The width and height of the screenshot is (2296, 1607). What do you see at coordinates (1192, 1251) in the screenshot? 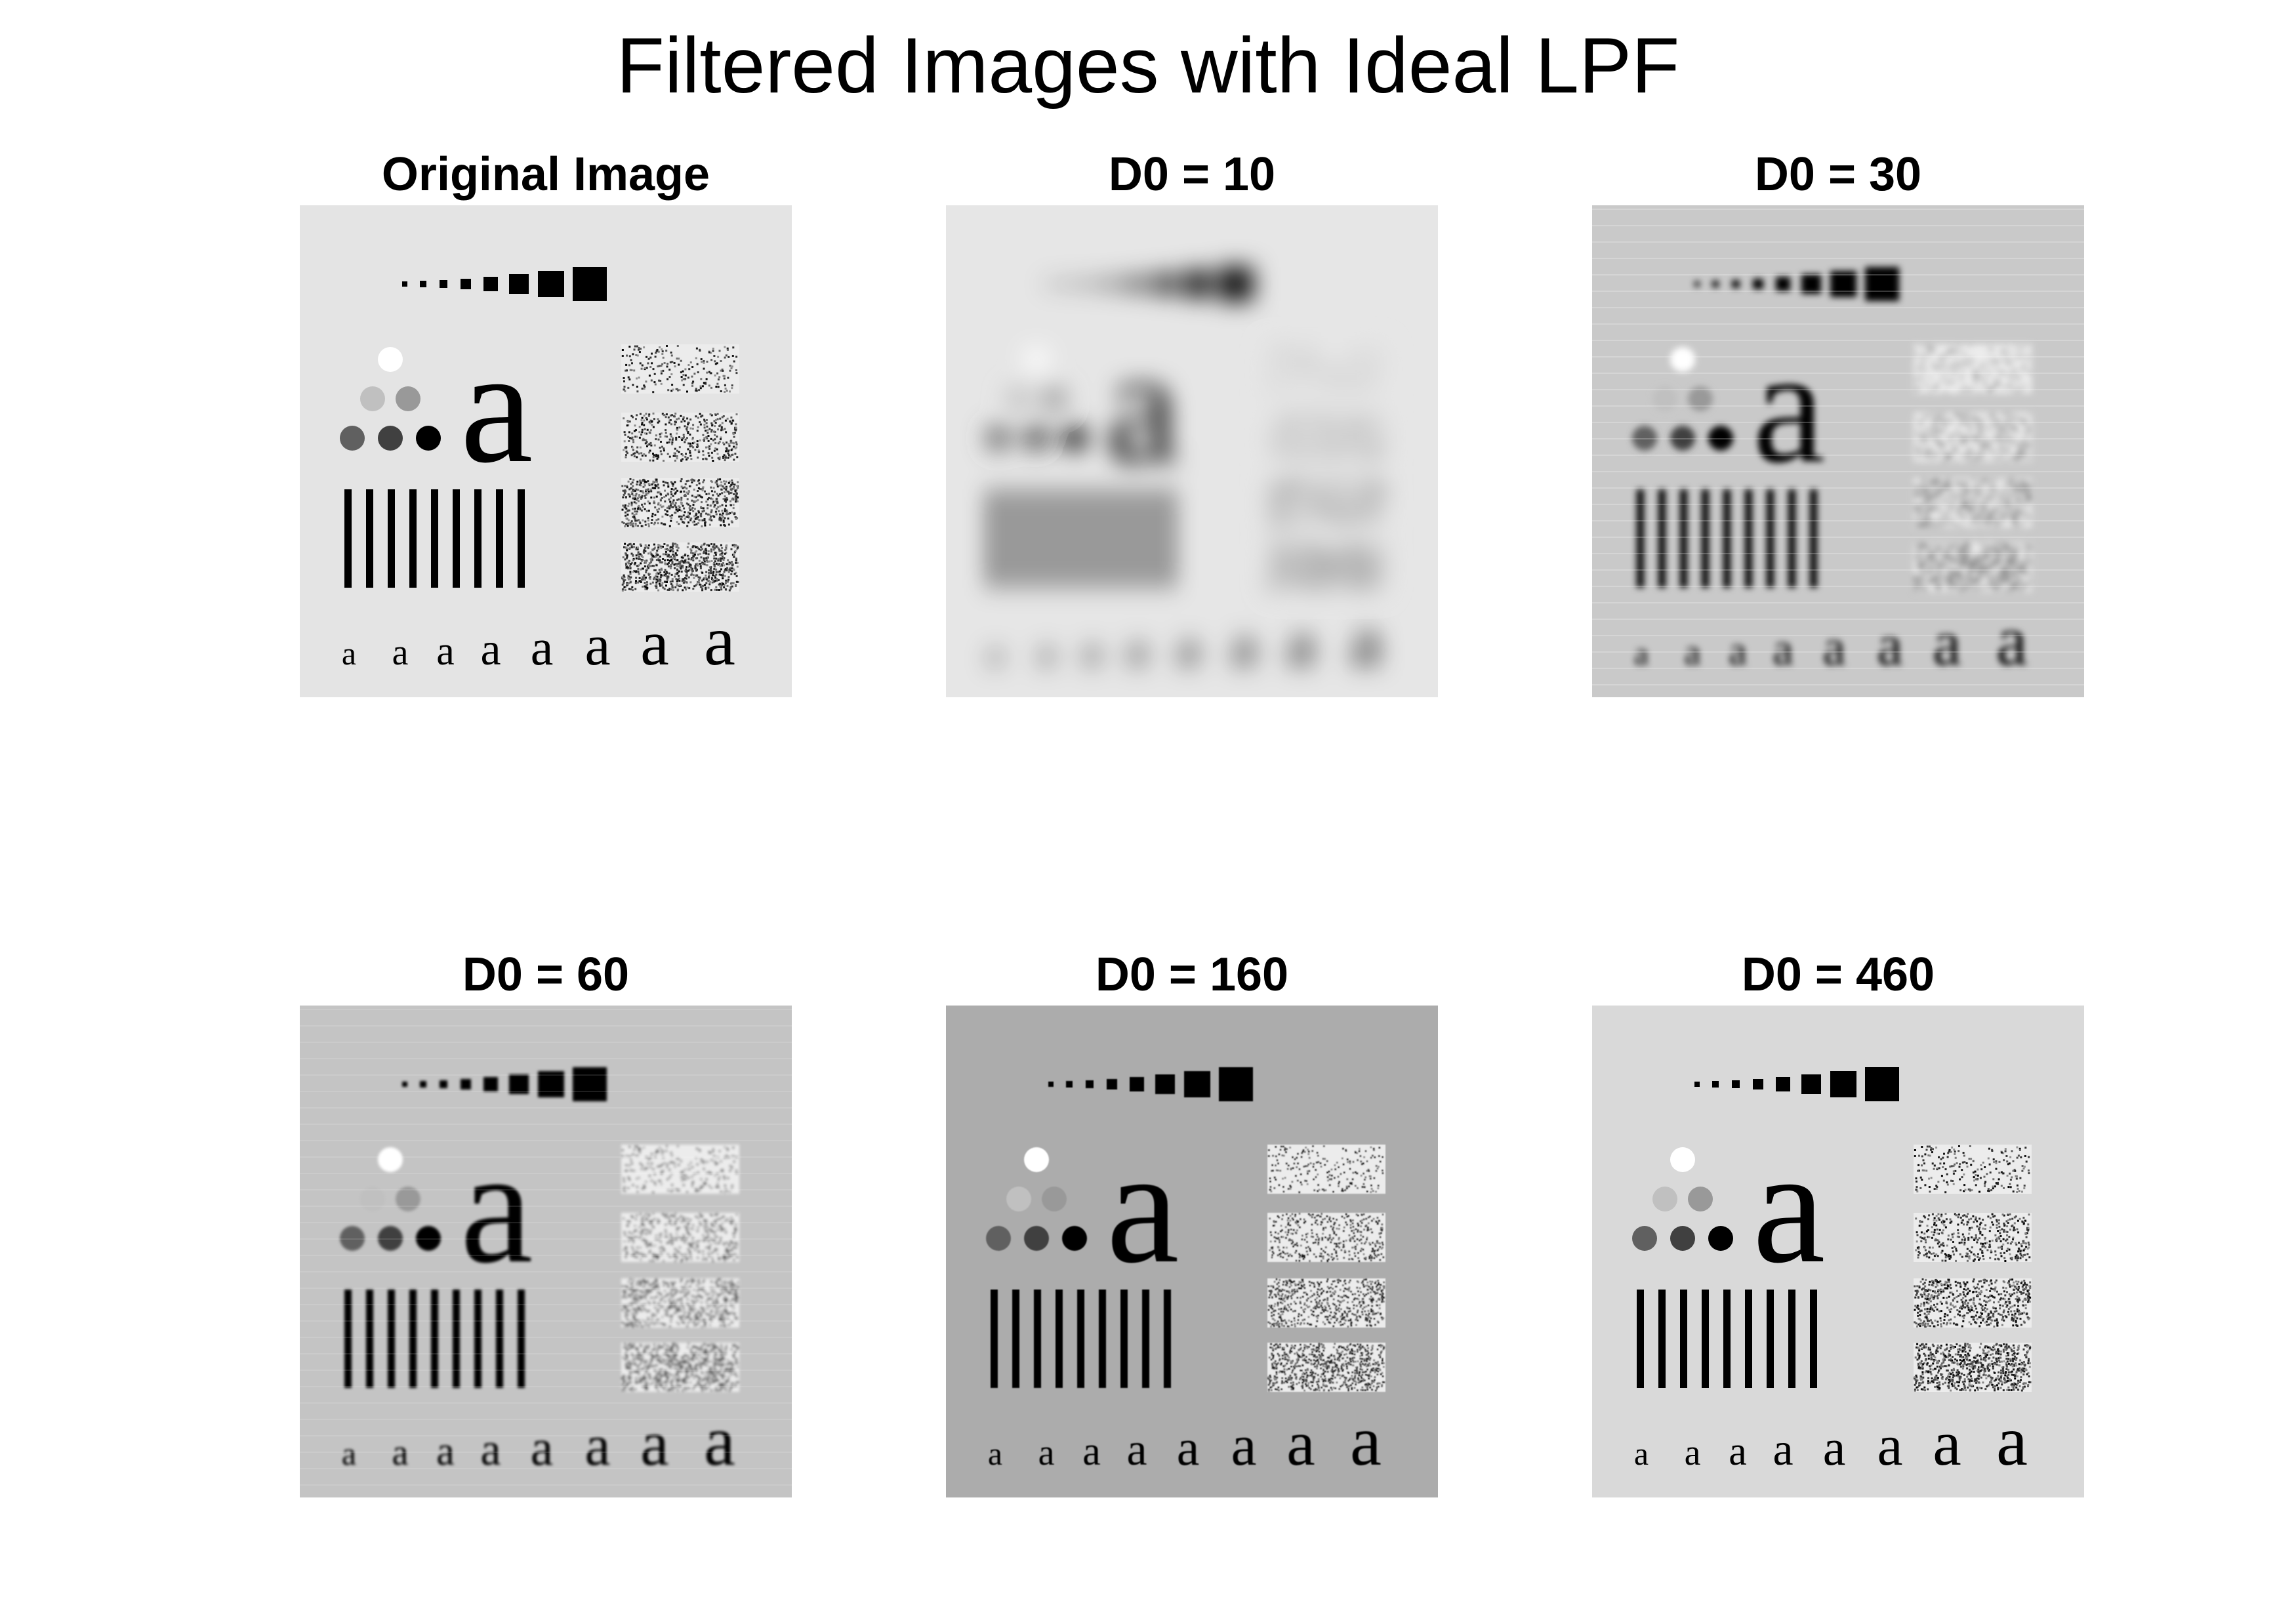
I see `panel-d0-160: aa a a a a a a a` at bounding box center [1192, 1251].